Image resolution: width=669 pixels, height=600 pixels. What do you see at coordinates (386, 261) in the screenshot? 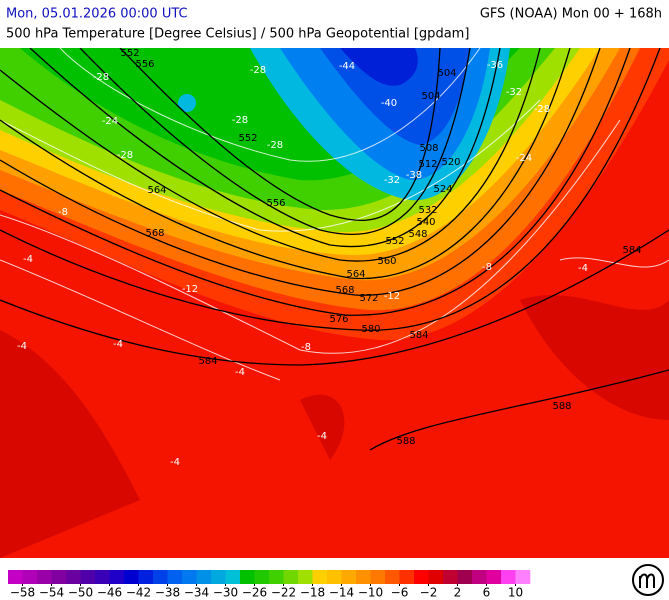
I see `height-label: 560` at bounding box center [386, 261].